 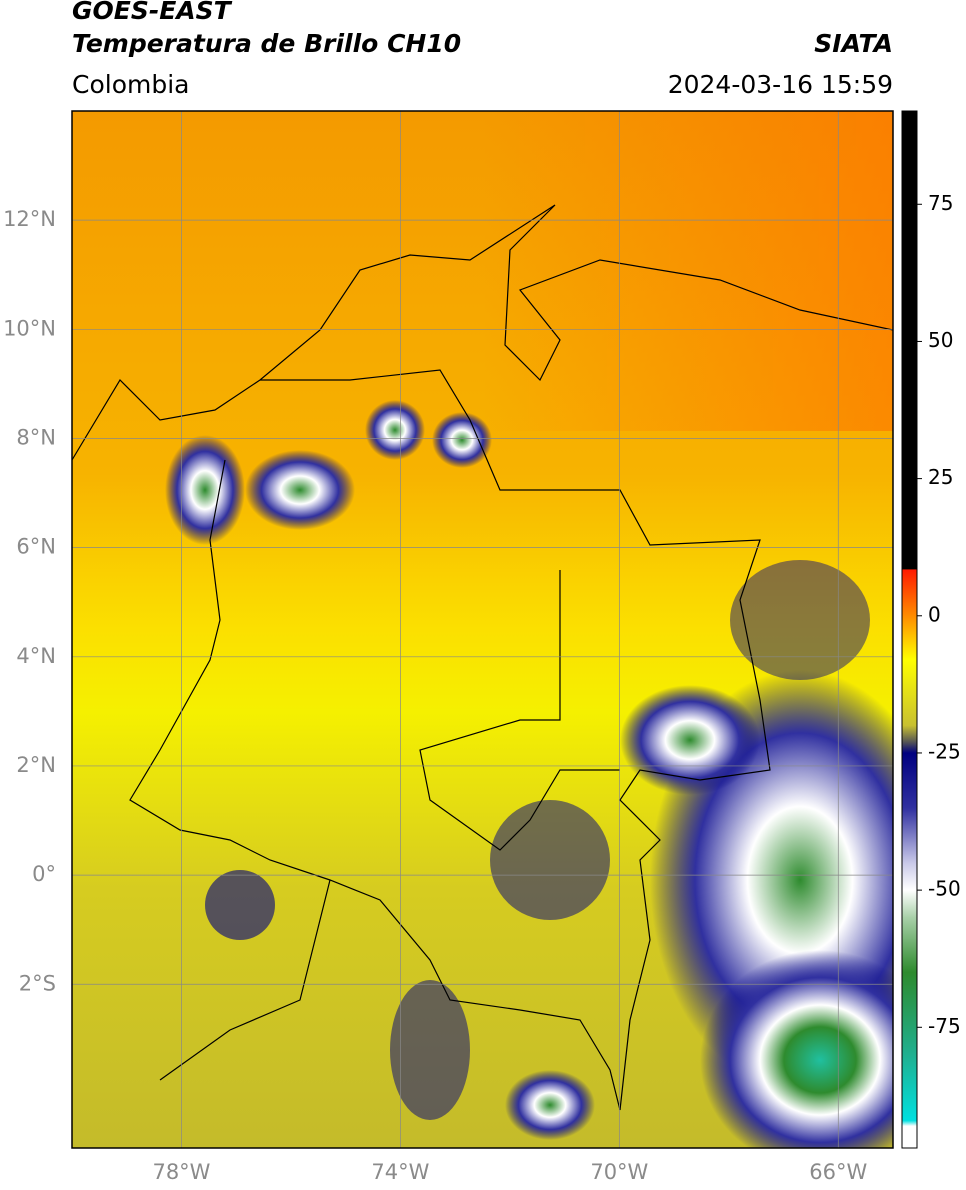 What do you see at coordinates (181, 1172) in the screenshot?
I see `x-tick-label: 78°W` at bounding box center [181, 1172].